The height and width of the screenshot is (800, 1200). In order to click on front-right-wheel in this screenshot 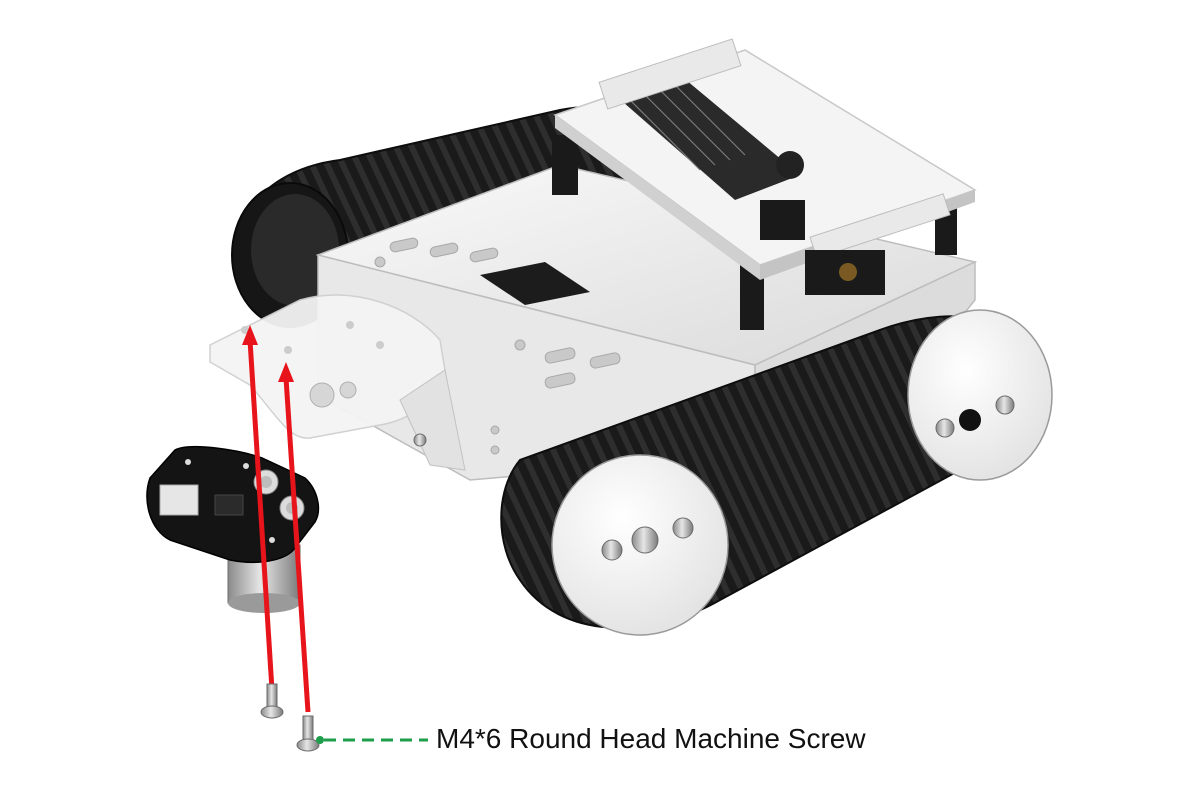, I will do `click(980, 395)`.